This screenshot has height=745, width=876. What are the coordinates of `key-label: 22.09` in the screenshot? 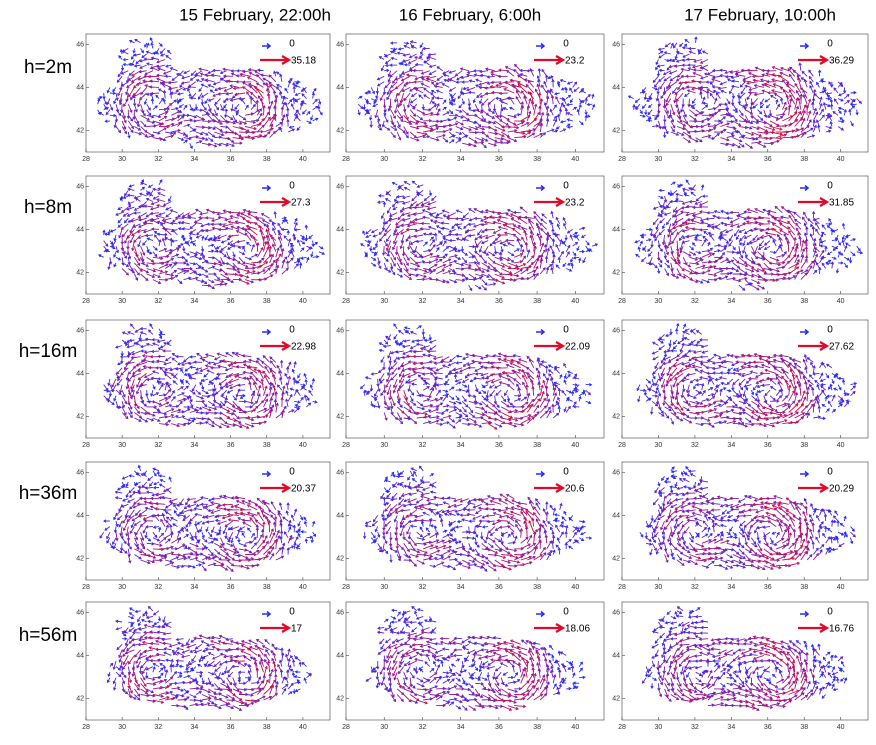 It's located at (577, 347).